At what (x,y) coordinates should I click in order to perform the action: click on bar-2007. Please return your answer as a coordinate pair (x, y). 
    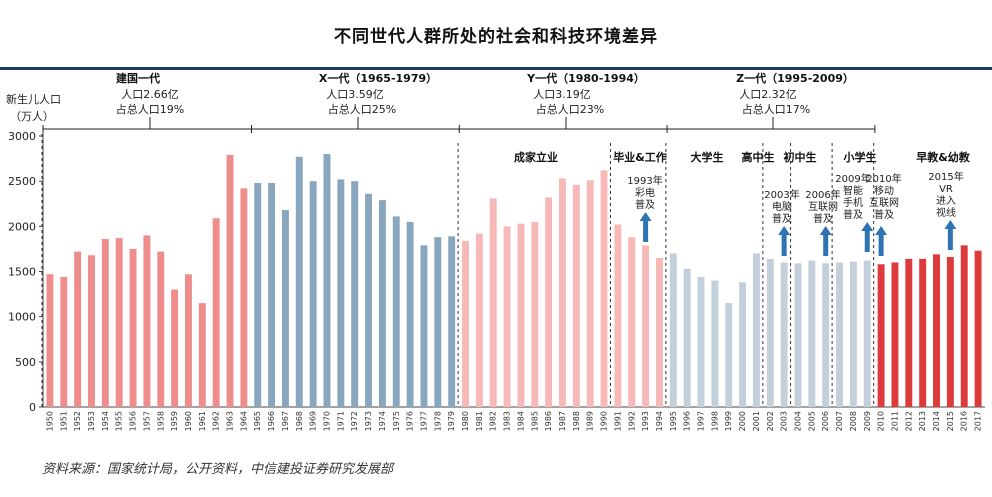
    Looking at the image, I should click on (840, 334).